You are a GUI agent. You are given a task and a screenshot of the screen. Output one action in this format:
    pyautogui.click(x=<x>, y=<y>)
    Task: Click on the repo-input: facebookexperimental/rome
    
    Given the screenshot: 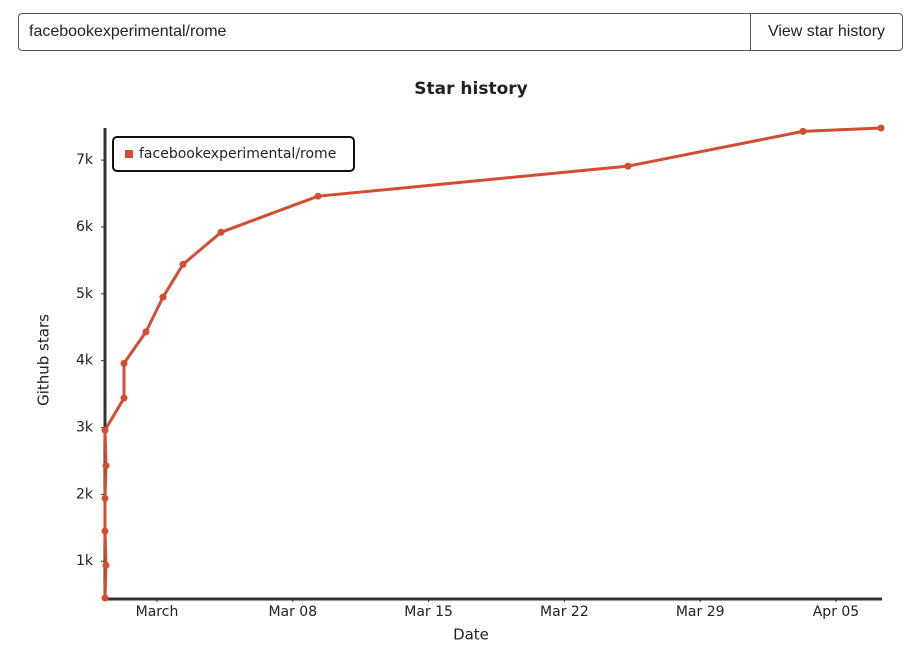 What is the action you would take?
    pyautogui.click(x=128, y=31)
    